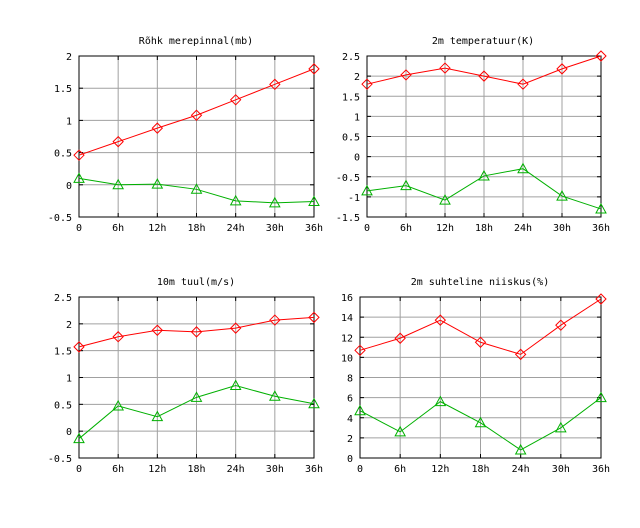  What do you see at coordinates (347, 298) in the screenshot?
I see `y-tick-label: 16` at bounding box center [347, 298].